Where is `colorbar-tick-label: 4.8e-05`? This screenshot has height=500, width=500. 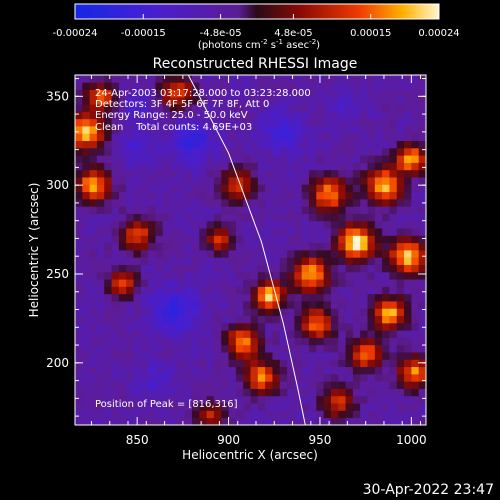
colorbar-tick-label: 4.8e-05 is located at coordinates (293, 33).